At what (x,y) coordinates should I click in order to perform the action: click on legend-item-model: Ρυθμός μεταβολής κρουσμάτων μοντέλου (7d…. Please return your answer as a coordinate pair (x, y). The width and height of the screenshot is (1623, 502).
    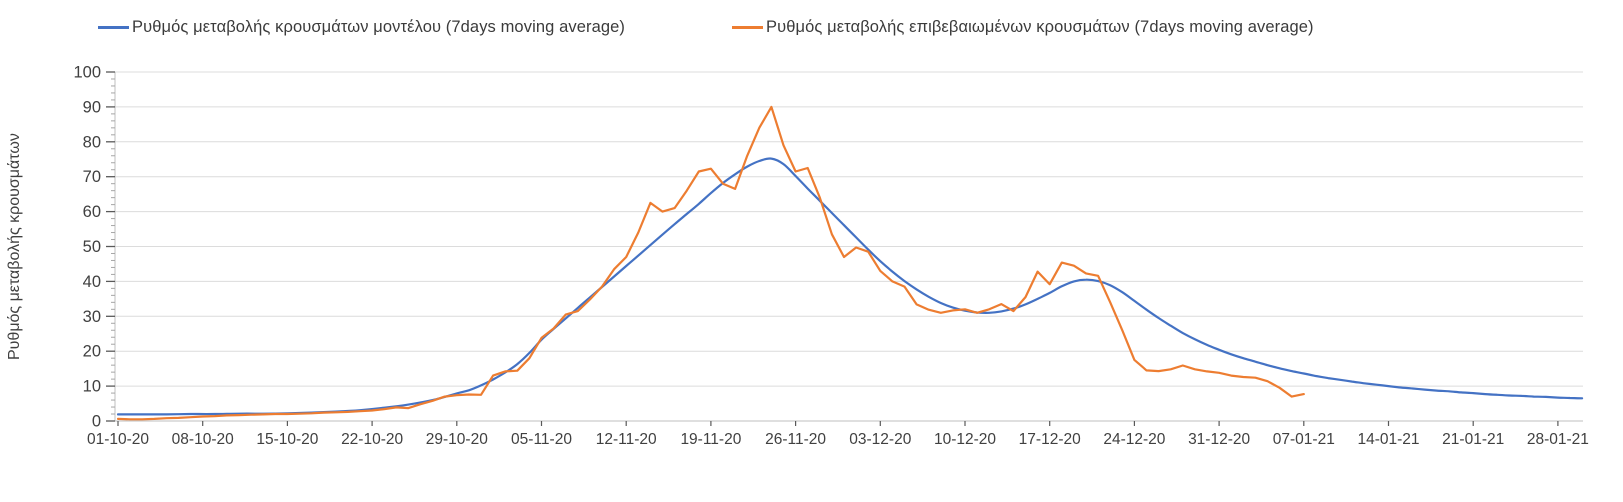
    Looking at the image, I should click on (361, 27).